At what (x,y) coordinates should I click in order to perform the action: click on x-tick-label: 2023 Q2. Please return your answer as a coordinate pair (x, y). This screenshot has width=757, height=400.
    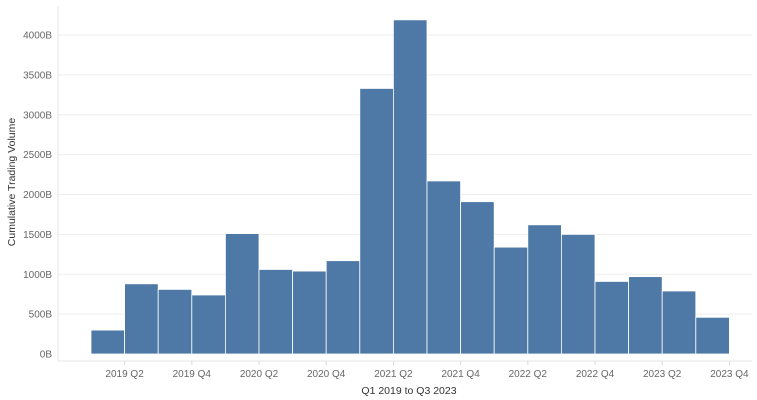
    Looking at the image, I should click on (662, 374).